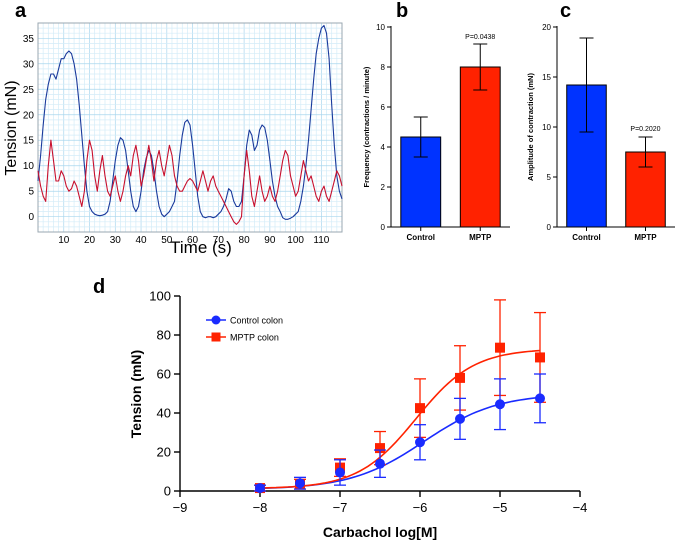 The width and height of the screenshot is (685, 543). I want to click on x-tick-label-d: −7, so click(340, 507).